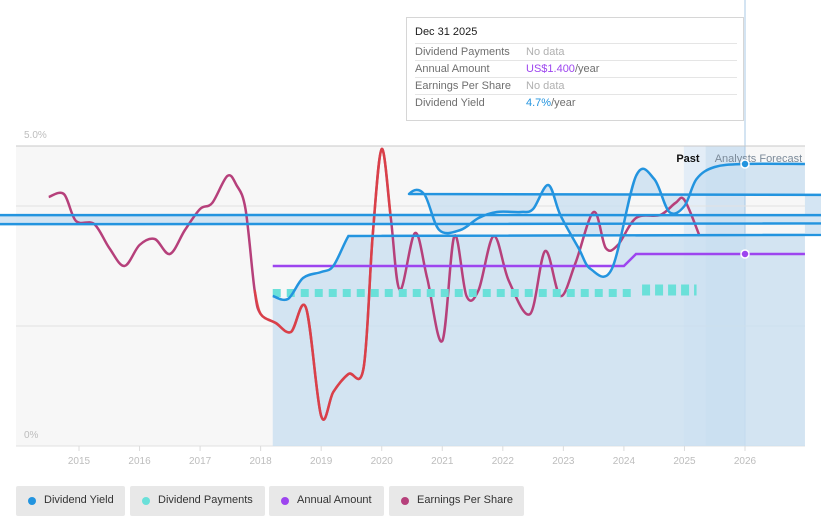 This screenshot has width=821, height=516. What do you see at coordinates (139, 461) in the screenshot?
I see `x-tick-label: 2016` at bounding box center [139, 461].